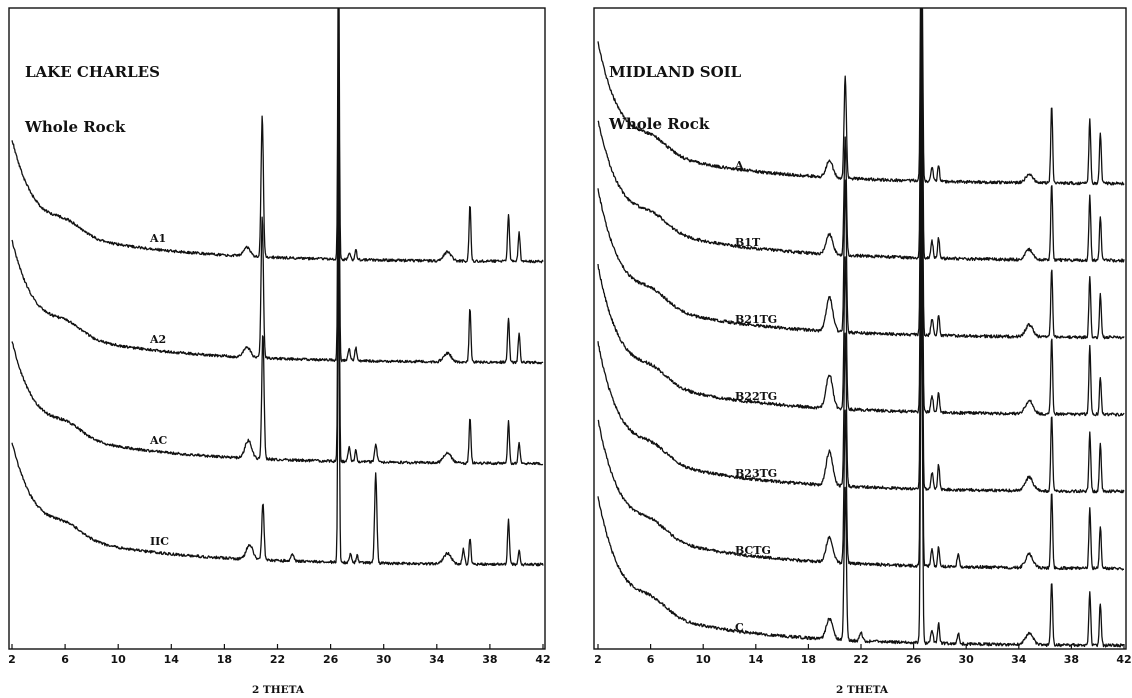  I want to click on sample-label-b21tg: B21TG, so click(756, 319).